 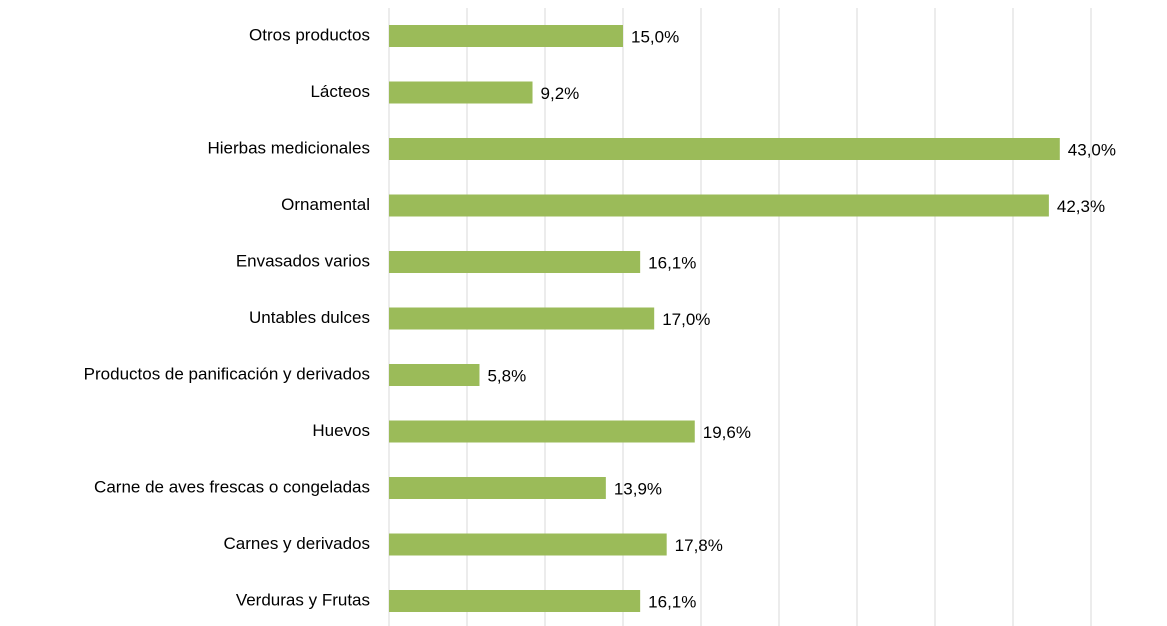 I want to click on y-tick-label: Untables dulces, so click(x=309, y=317).